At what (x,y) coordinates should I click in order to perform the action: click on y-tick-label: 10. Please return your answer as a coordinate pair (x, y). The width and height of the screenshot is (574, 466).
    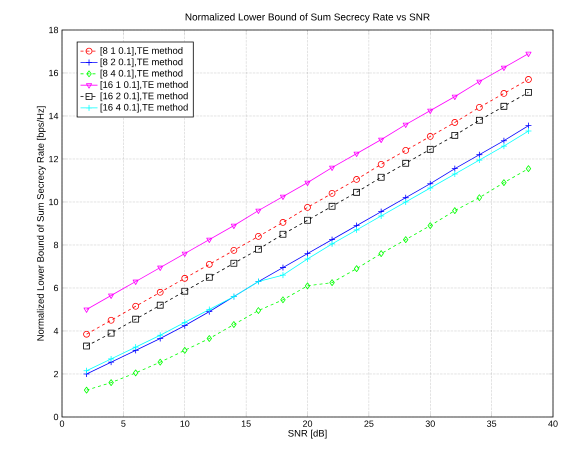
    Looking at the image, I should click on (53, 202).